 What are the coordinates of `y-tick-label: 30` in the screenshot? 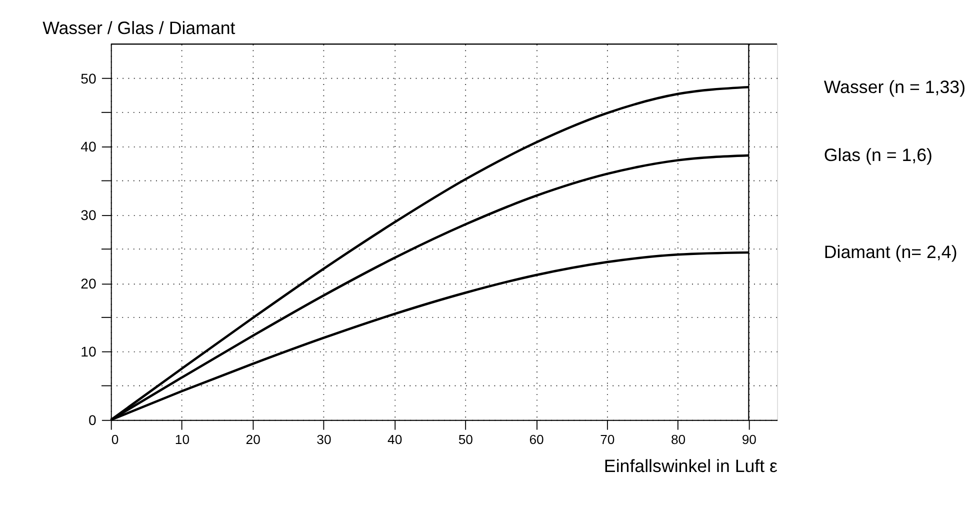 It's located at (88, 215).